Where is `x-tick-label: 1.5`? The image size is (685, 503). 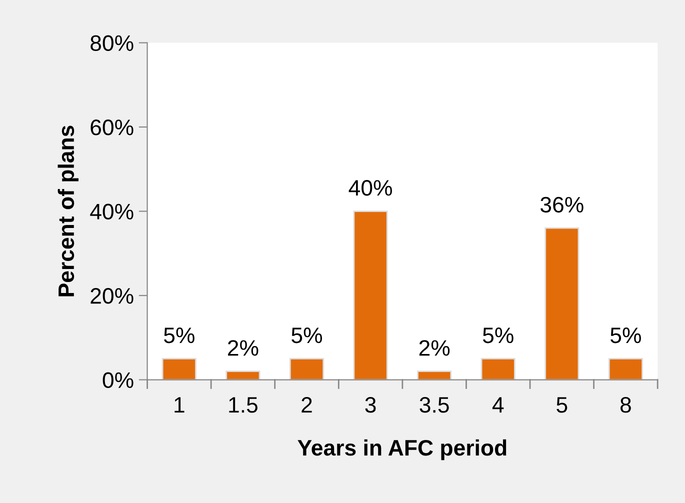
x-tick-label: 1.5 is located at coordinates (243, 405).